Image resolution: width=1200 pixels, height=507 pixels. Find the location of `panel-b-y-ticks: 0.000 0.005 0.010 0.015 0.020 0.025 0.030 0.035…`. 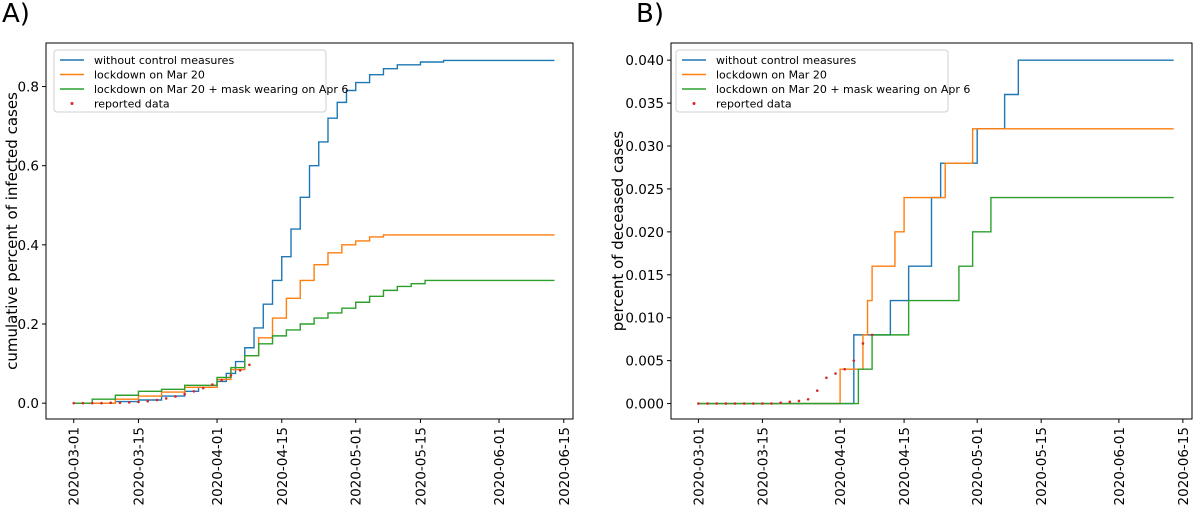

panel-b-y-ticks: 0.000 0.005 0.010 0.015 0.020 0.025 0.030 0.035… is located at coordinates (648, 233).